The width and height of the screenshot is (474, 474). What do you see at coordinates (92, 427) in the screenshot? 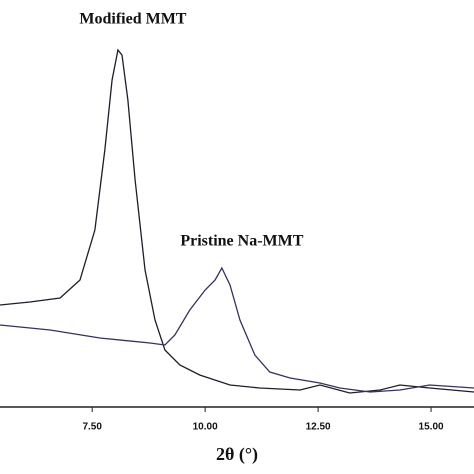
I see `x-tick-label: 7.50` at bounding box center [92, 427].